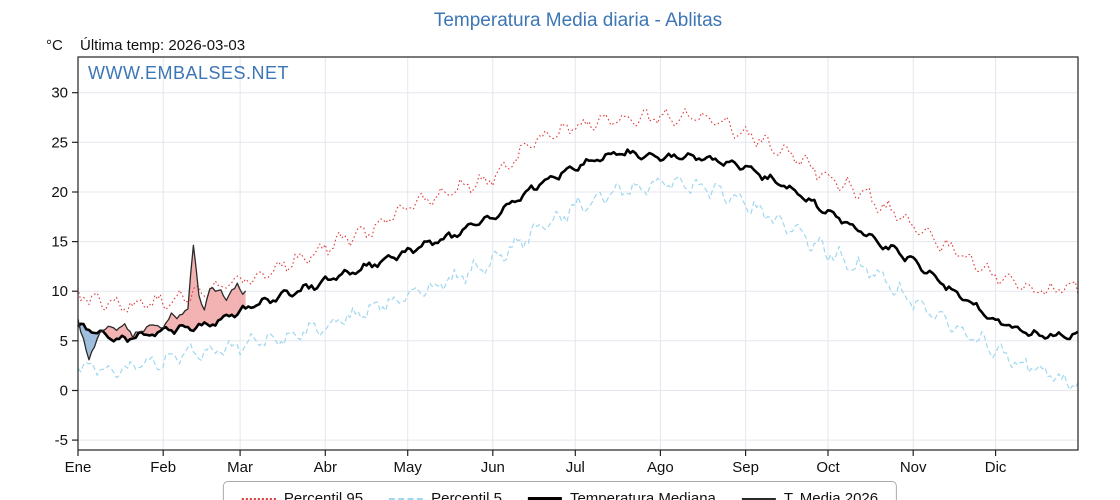 This screenshot has width=1120, height=500. I want to click on t-media-2026-line-sample-icon, so click(758, 498).